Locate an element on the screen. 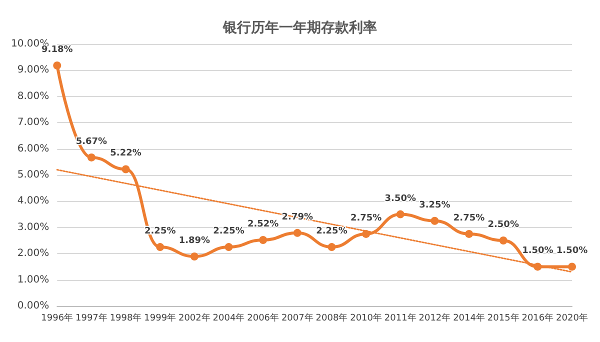 Image resolution: width=600 pixels, height=342 pixels. y-tick-label: 9.00% is located at coordinates (33, 70).